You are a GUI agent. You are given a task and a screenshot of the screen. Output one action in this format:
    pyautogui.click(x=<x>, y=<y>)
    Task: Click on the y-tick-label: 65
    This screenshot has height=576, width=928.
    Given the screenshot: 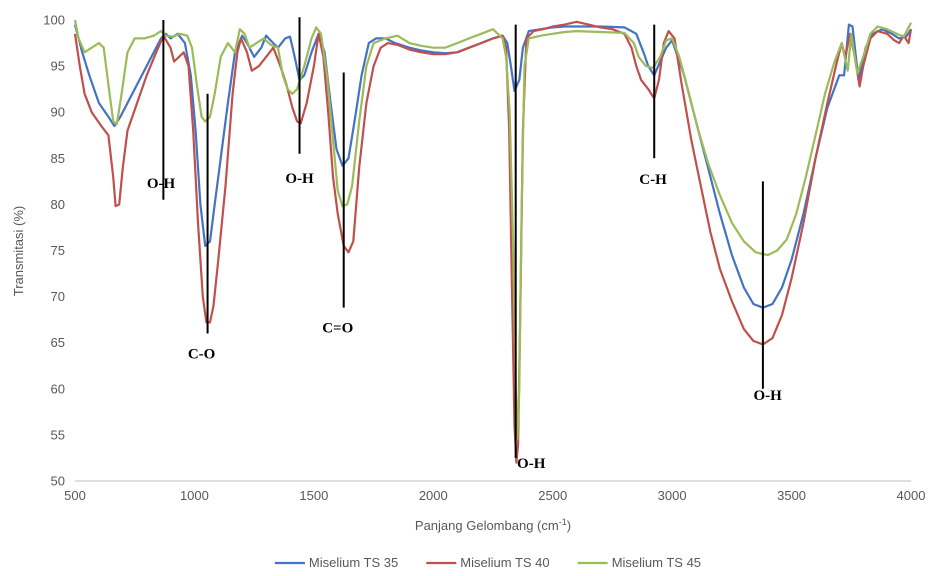 What is the action you would take?
    pyautogui.click(x=58, y=342)
    